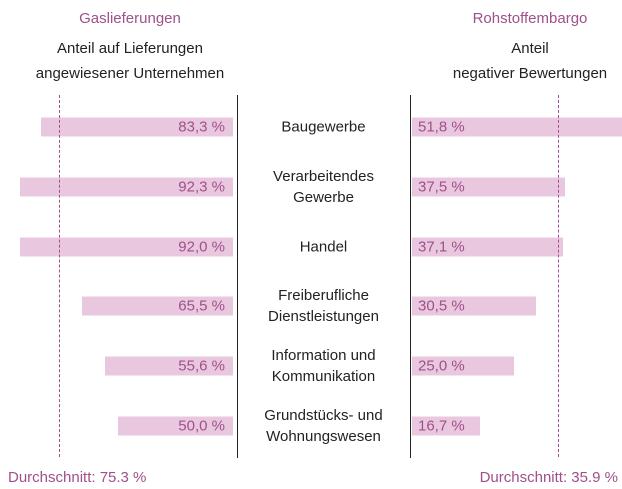 The width and height of the screenshot is (622, 489). I want to click on value-label: 83,3 %, so click(201, 127).